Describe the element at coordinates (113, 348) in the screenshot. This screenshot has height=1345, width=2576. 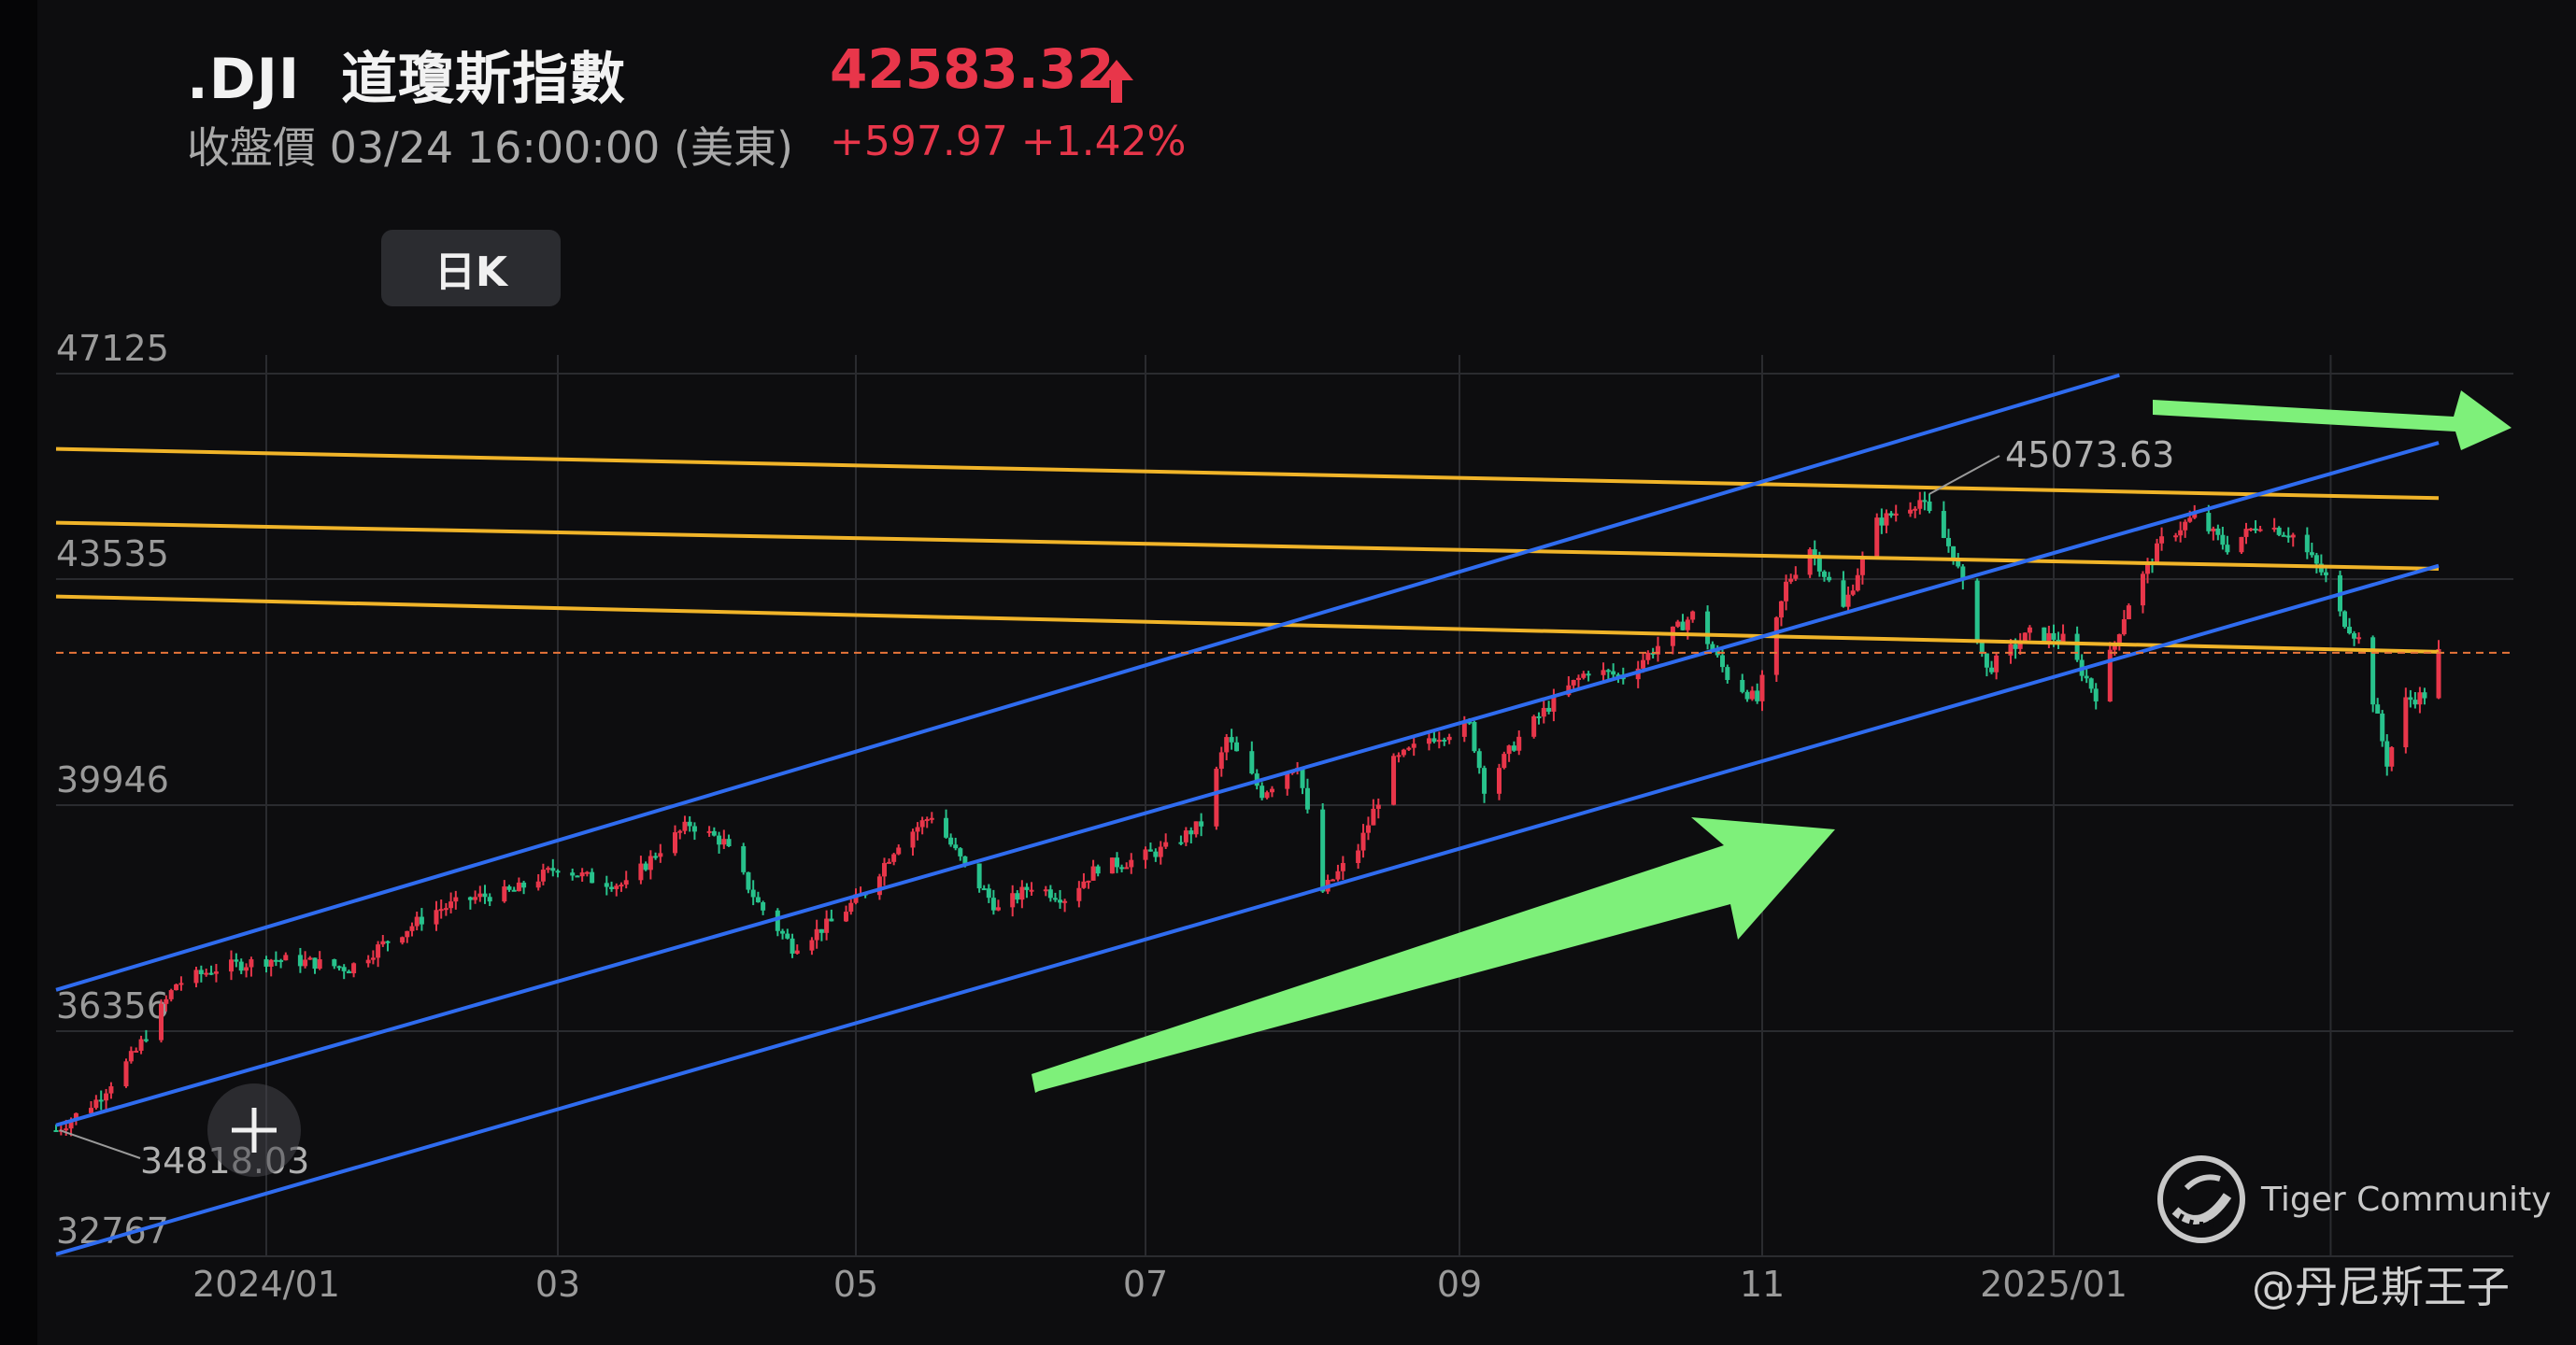
I see `y-tick-label: 47125` at that location.